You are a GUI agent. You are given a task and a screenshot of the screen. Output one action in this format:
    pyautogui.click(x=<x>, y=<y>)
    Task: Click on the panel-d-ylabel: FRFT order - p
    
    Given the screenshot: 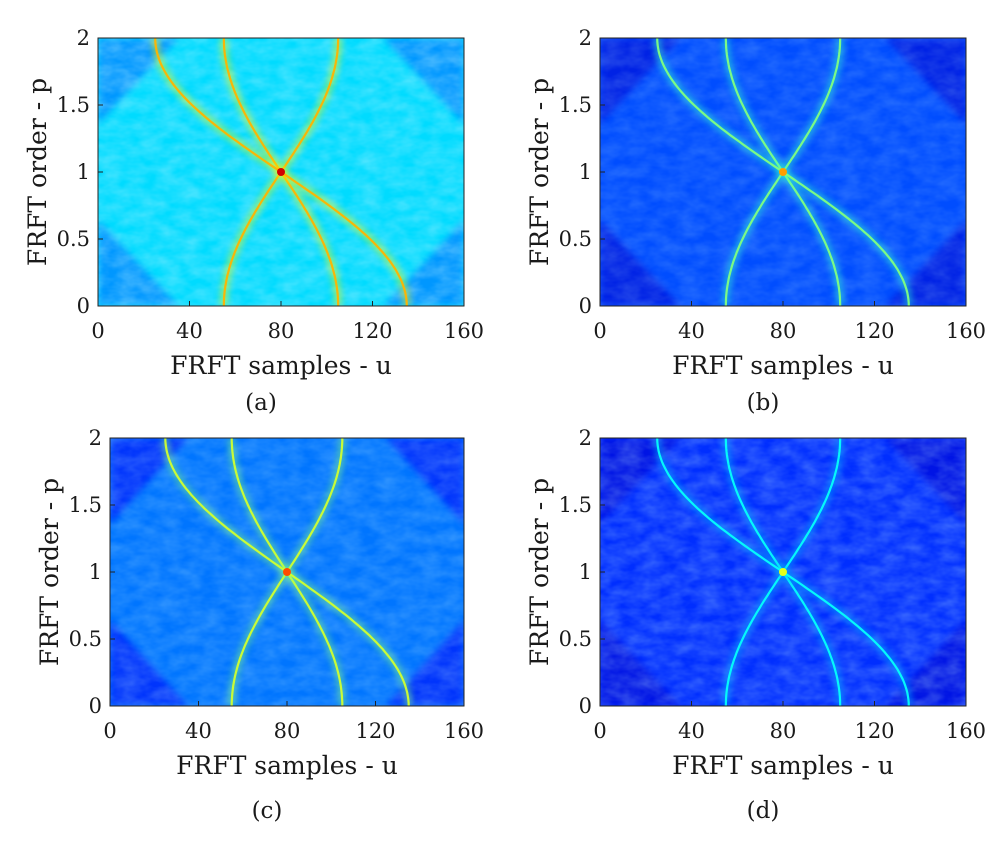 What is the action you would take?
    pyautogui.click(x=539, y=572)
    